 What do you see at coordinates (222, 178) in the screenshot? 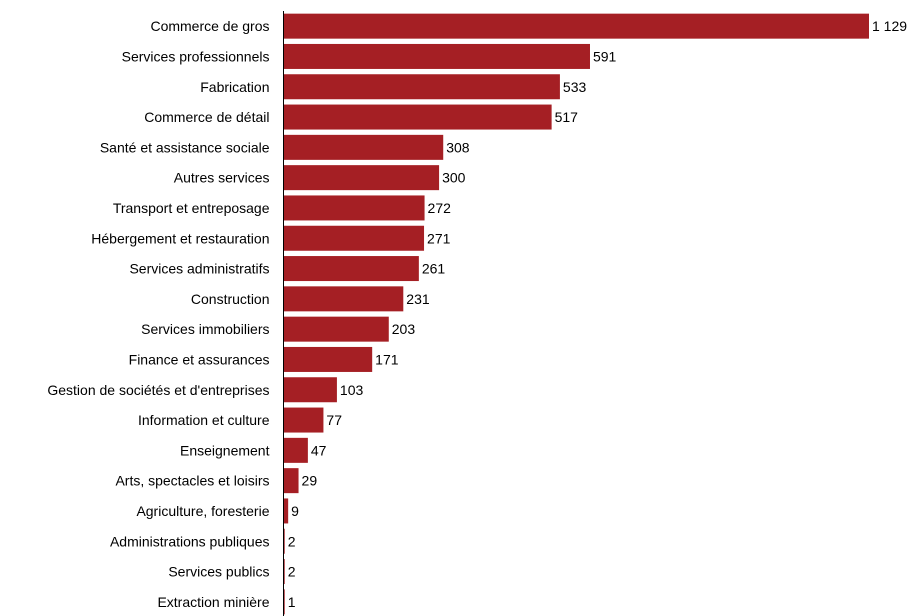
I see `category-label: Autres services` at bounding box center [222, 178].